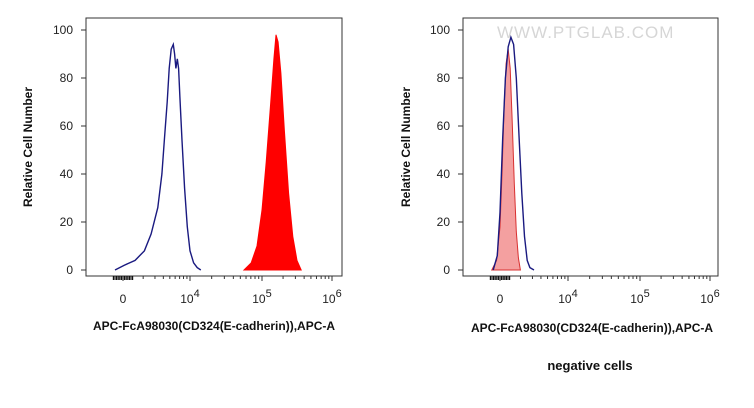 The height and width of the screenshot is (408, 754). Describe the element at coordinates (272, 152) in the screenshot. I see `histogram-filled-series` at that location.